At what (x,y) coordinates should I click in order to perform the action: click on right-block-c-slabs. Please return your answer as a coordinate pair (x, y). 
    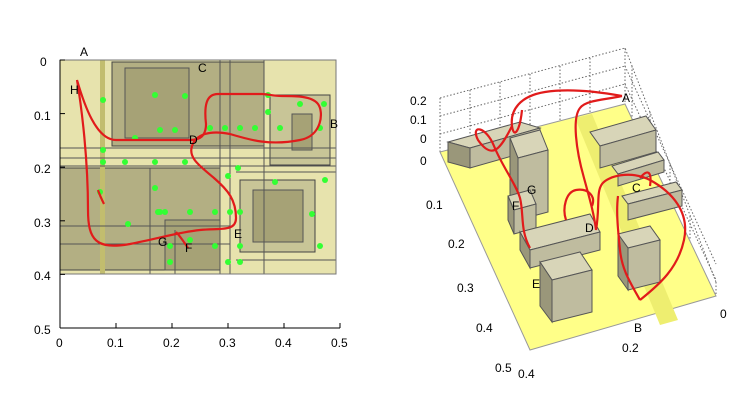
    Looking at the image, I should click on (647, 186).